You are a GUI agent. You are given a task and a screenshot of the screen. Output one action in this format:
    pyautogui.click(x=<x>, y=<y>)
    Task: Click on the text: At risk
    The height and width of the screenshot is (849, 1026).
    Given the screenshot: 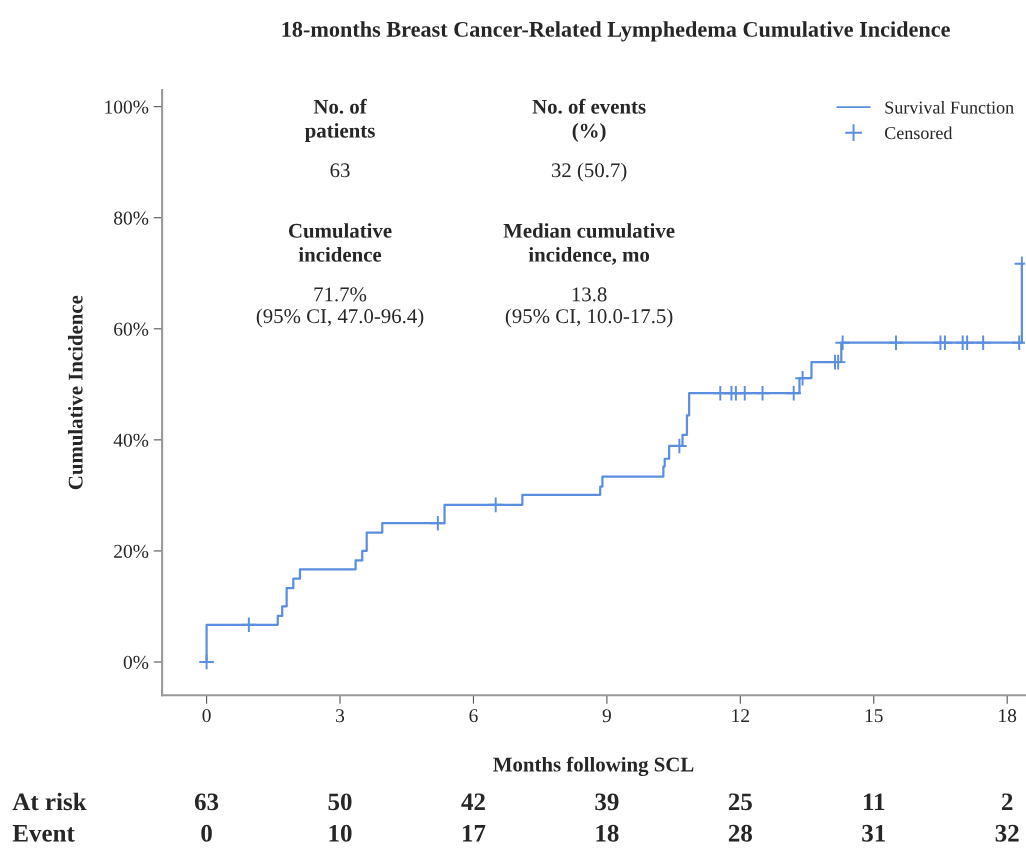 What is the action you would take?
    pyautogui.click(x=49, y=801)
    